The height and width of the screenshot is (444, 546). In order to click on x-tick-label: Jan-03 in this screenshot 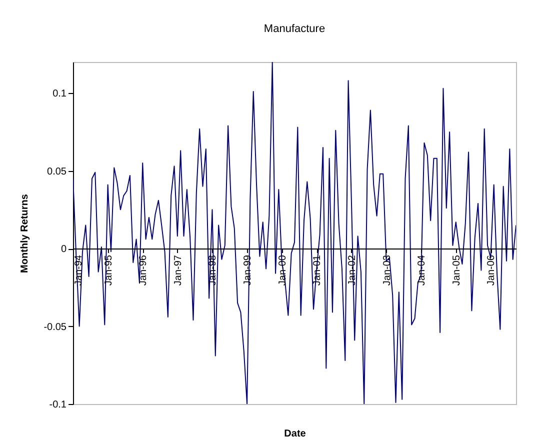, I will do `click(387, 270)`.